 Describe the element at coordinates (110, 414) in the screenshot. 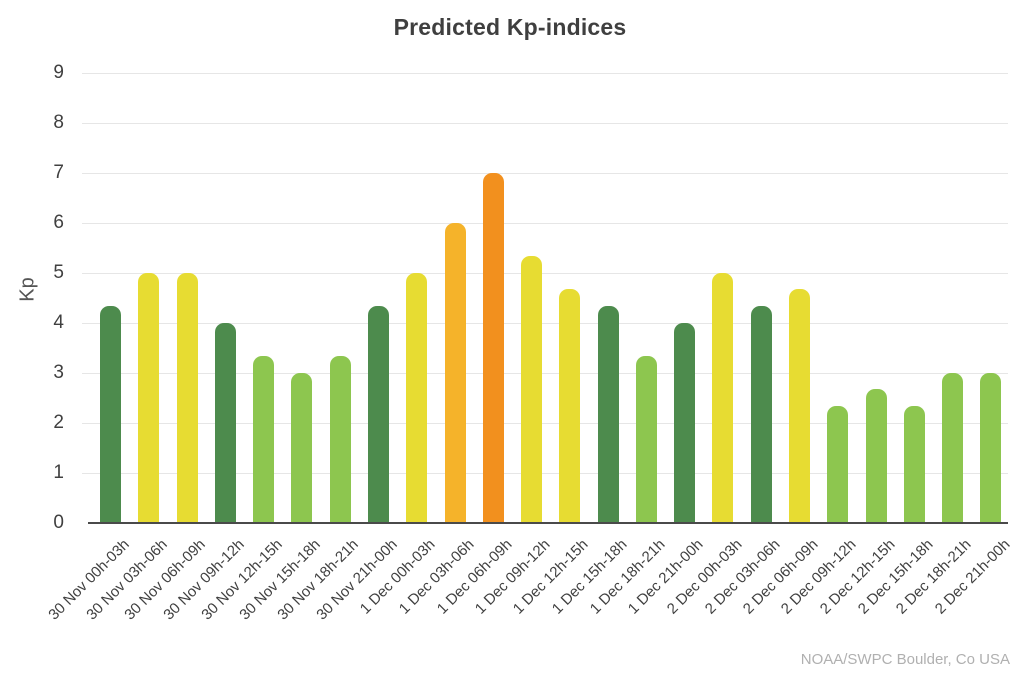

I see `bar-30-nov-00h-03h` at that location.